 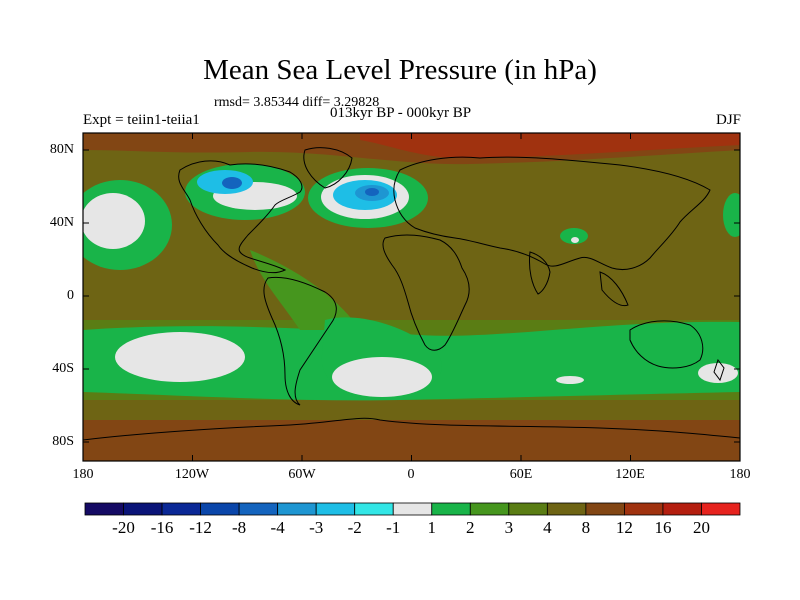 I want to click on tasman-white, so click(x=718, y=373).